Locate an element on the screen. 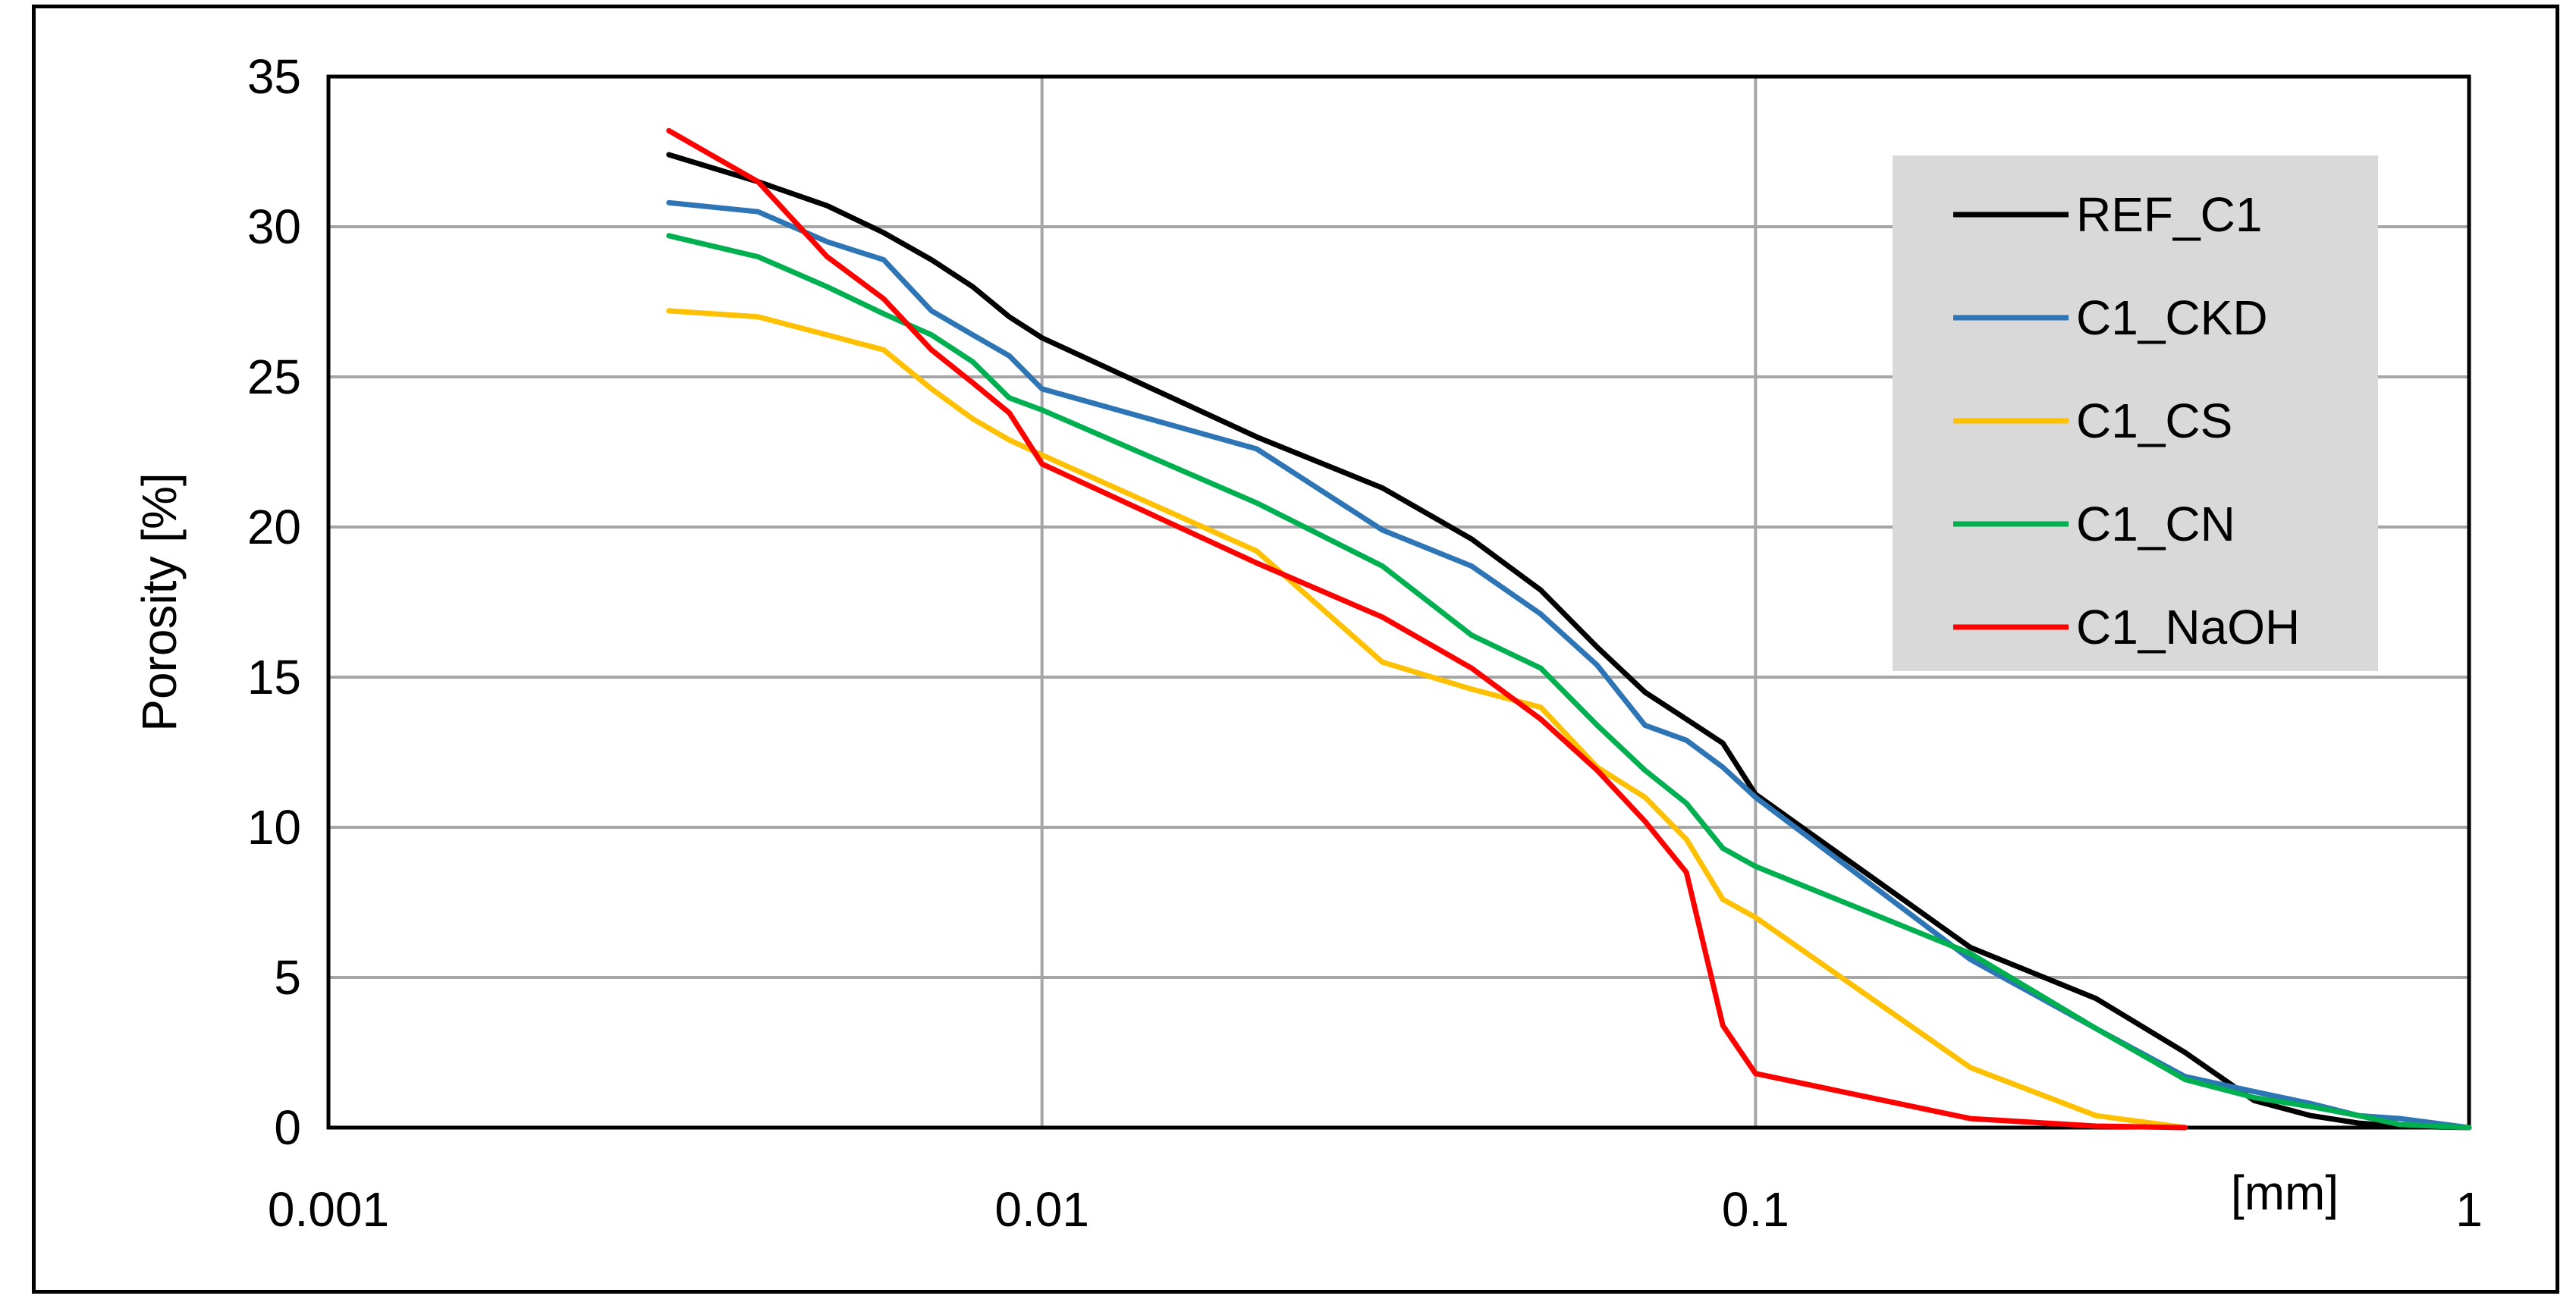 This screenshot has width=2576, height=1302. y-tick-label: 0 is located at coordinates (287, 1127).